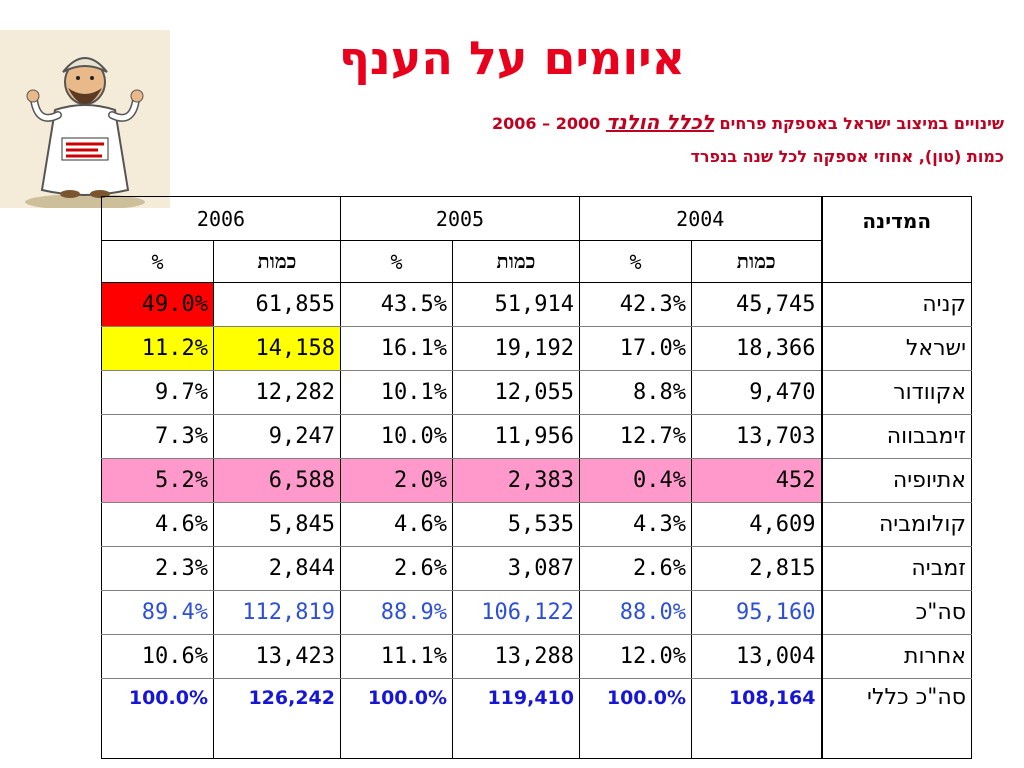 This screenshot has height=768, width=1024. I want to click on qty-2006-cell: 6,588, so click(277, 480).